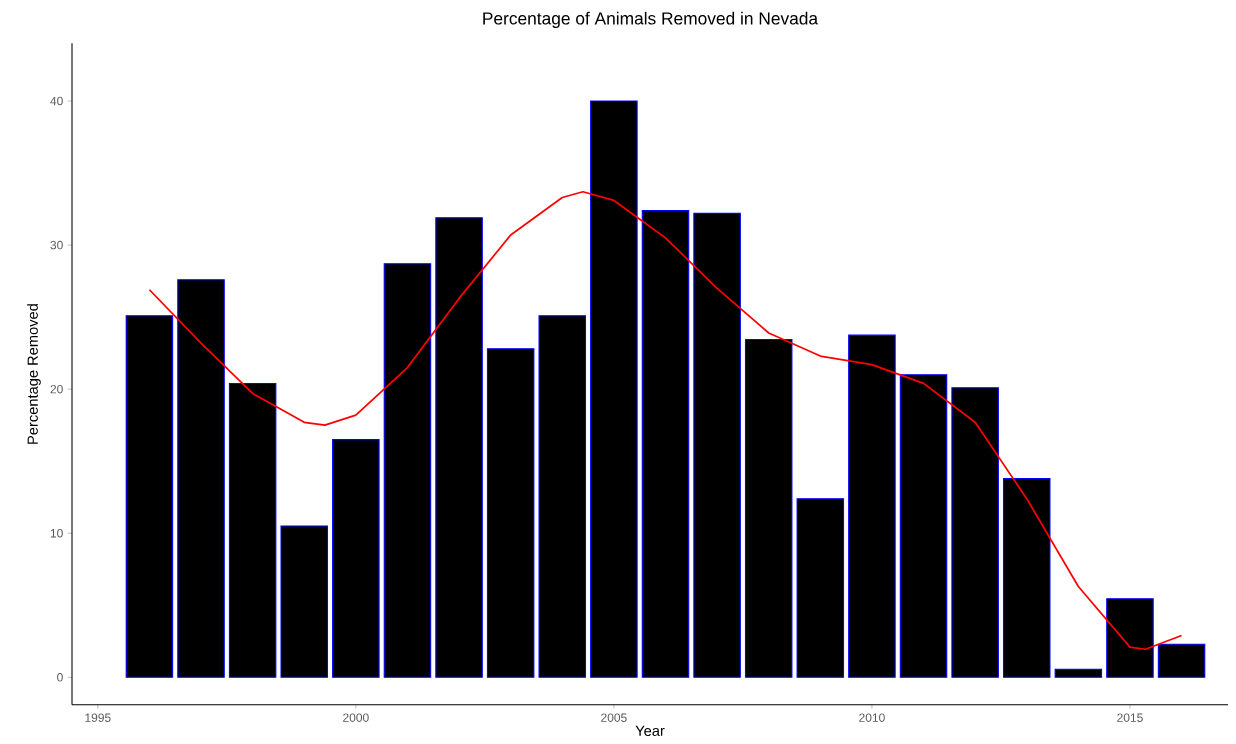 This screenshot has width=1236, height=744. Describe the element at coordinates (98, 717) in the screenshot. I see `x-tick-label: 1995` at that location.